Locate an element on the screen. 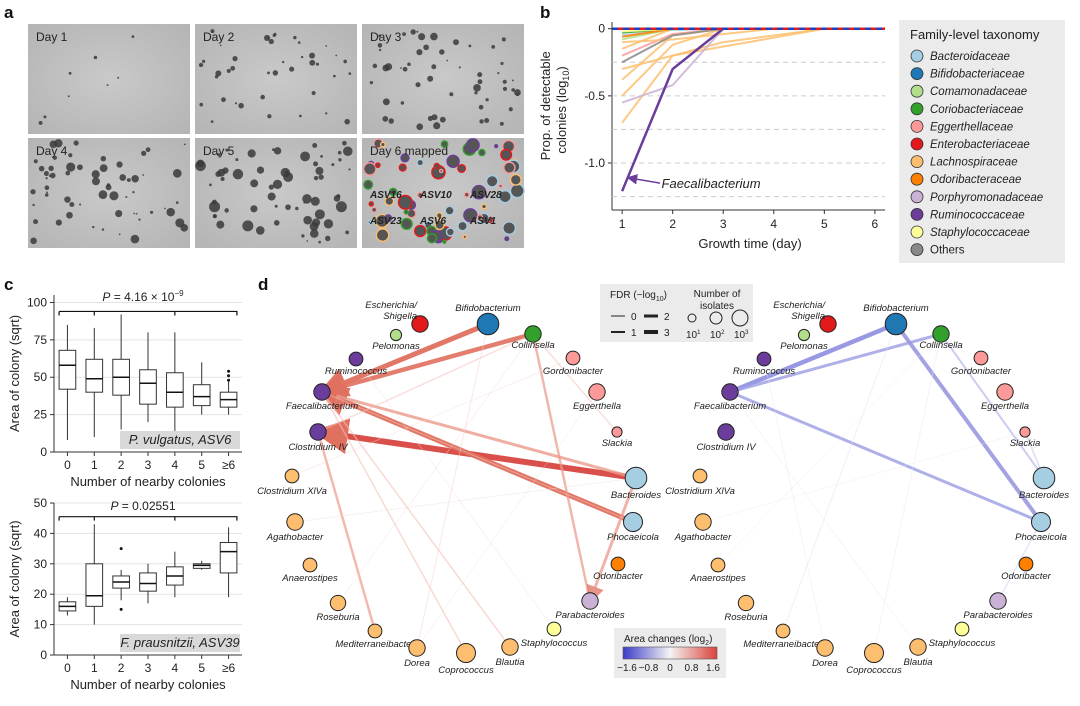 The image size is (1080, 706). b-ylabel-line2: colonies (log is located at coordinates (561, 117).